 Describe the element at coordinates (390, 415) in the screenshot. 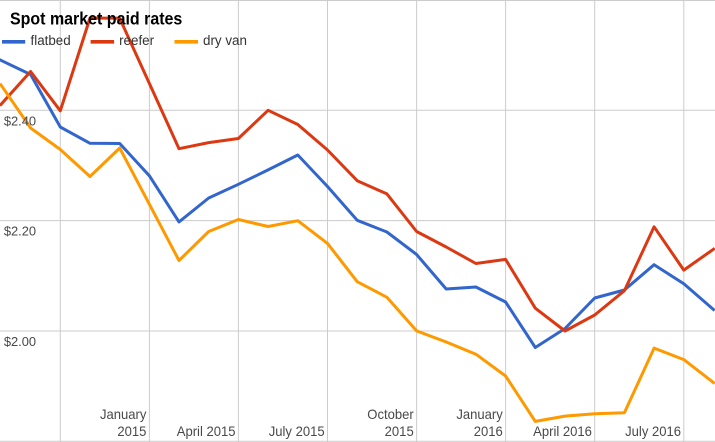

I see `svg-text: October` at that location.